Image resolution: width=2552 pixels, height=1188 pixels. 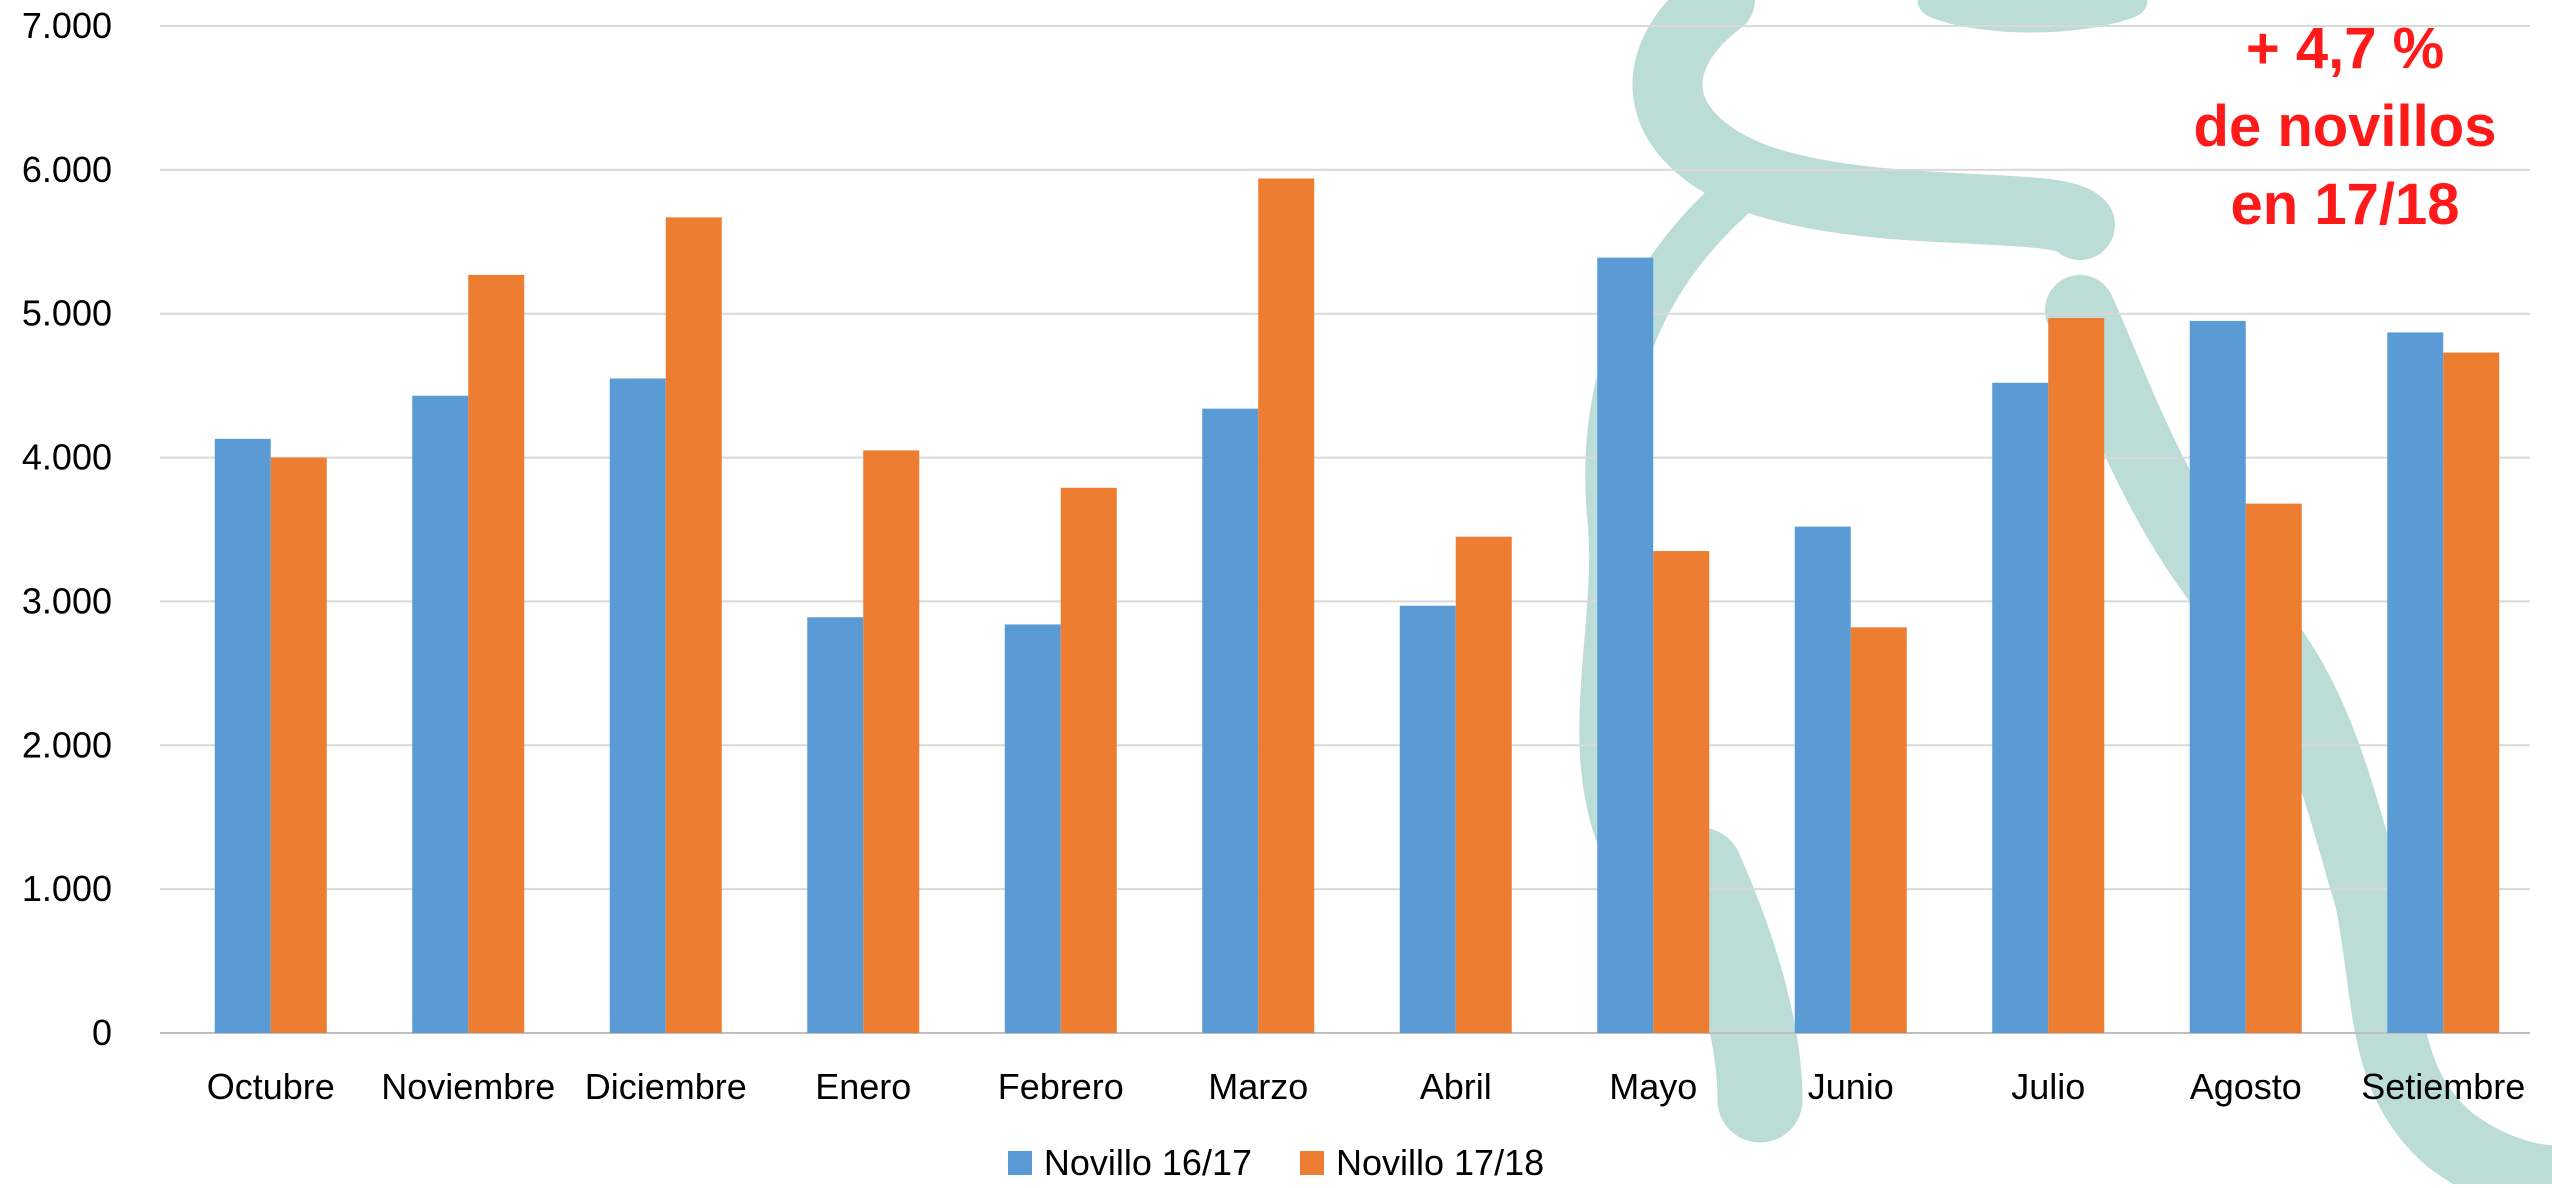 What do you see at coordinates (468, 1086) in the screenshot?
I see `x-tick-label: Noviembre` at bounding box center [468, 1086].